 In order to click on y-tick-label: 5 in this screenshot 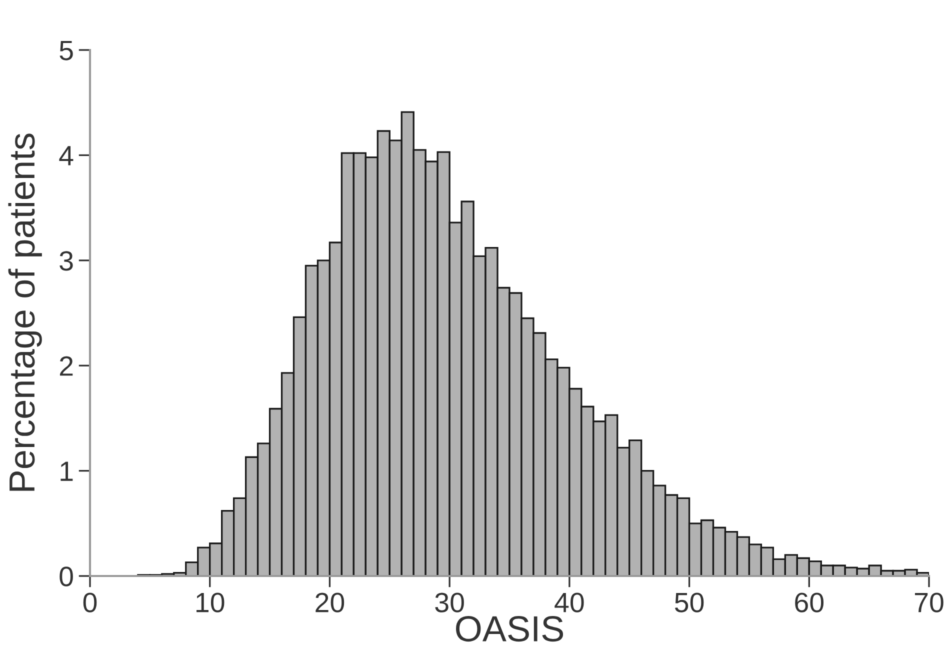, I will do `click(66, 50)`.